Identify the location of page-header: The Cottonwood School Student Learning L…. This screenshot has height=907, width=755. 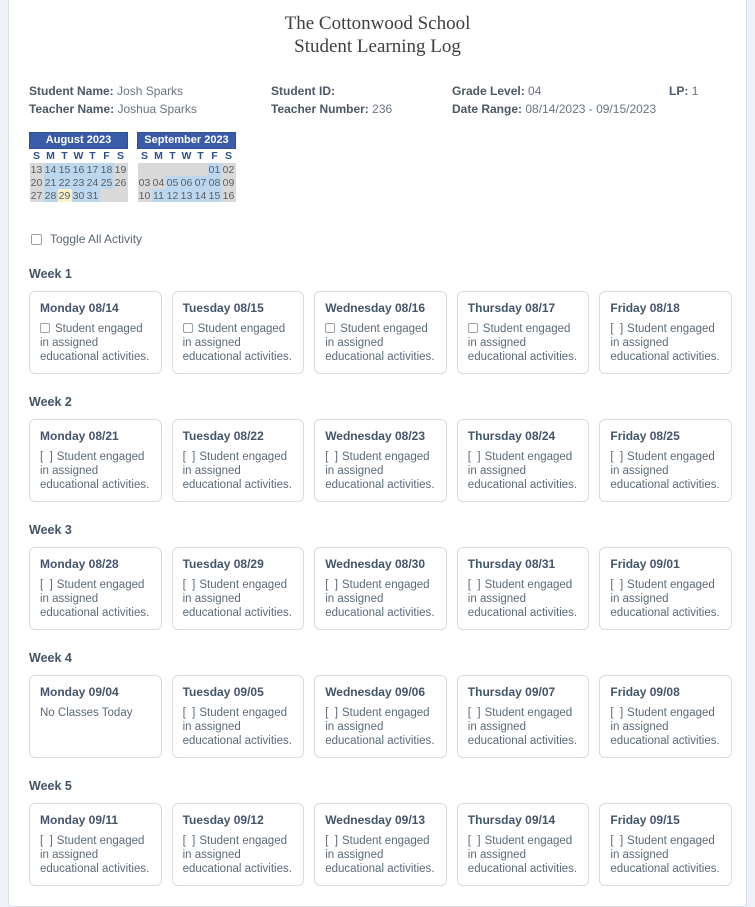
(377, 35).